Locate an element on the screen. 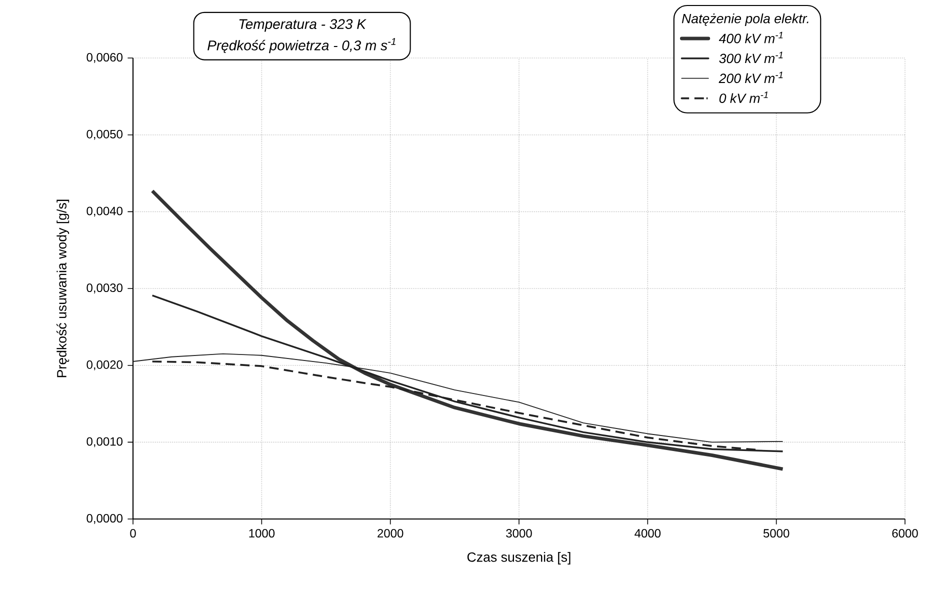 The image size is (930, 601). legend-label: 200 kV m$^{-1}$ is located at coordinates (750, 78).